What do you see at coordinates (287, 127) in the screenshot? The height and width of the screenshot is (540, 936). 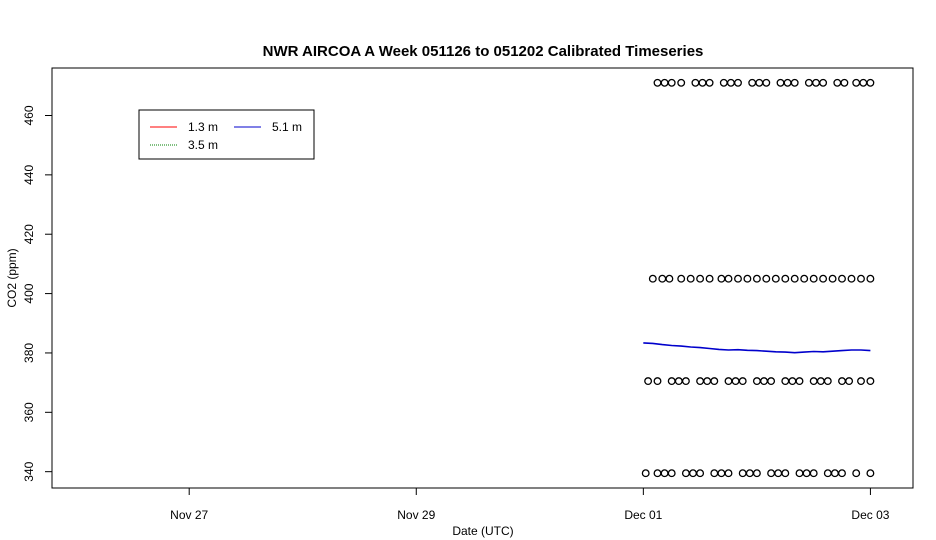 I see `legend-label-5-1m: 5.1 m` at bounding box center [287, 127].